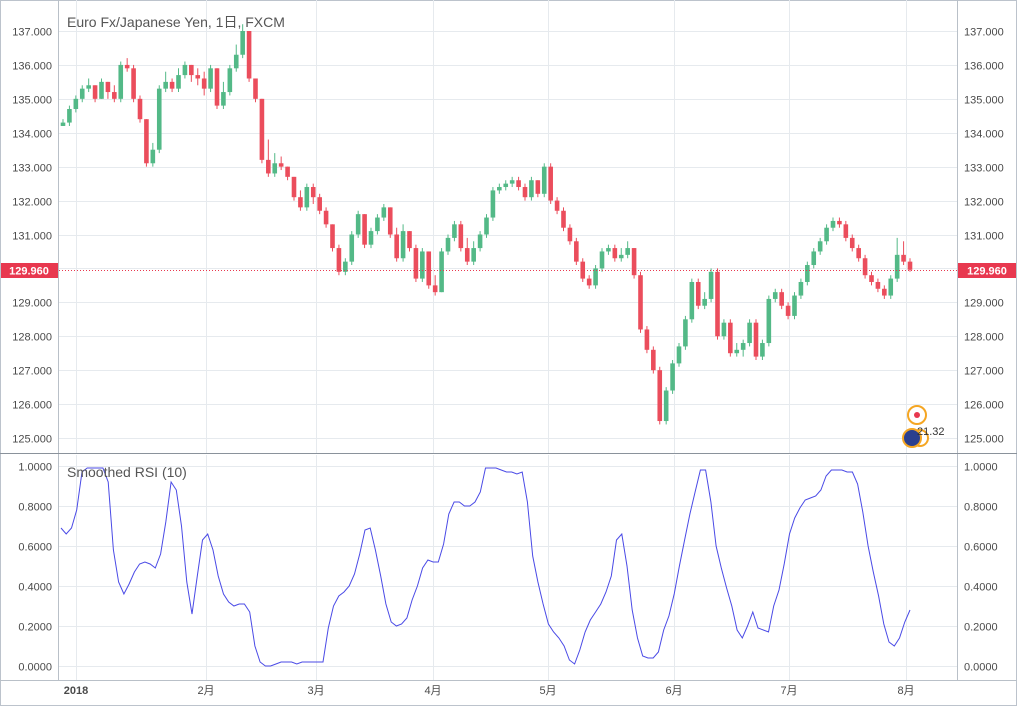  I want to click on price-tick-left: 129.000, so click(32, 304).